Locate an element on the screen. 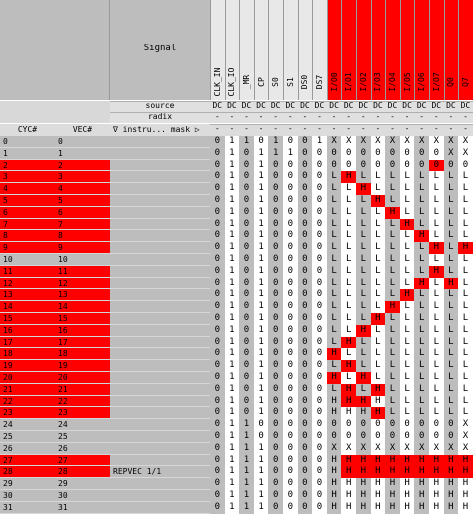 The width and height of the screenshot is (474, 514). cycle-number: 5 is located at coordinates (27, 201).